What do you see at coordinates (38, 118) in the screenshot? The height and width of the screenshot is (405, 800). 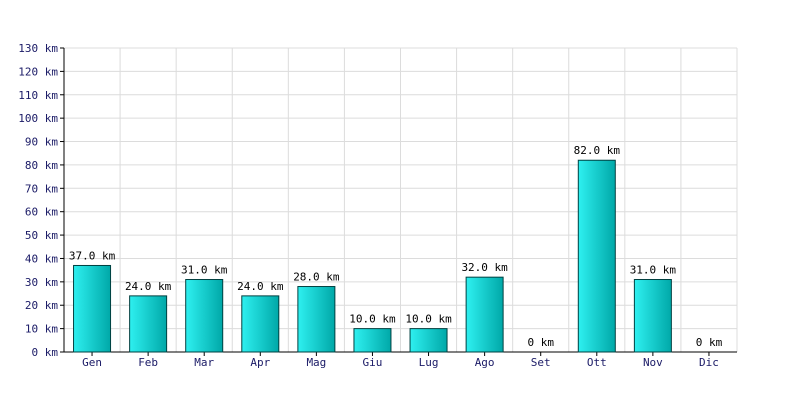 I see `y-tick-label: 100 km` at bounding box center [38, 118].